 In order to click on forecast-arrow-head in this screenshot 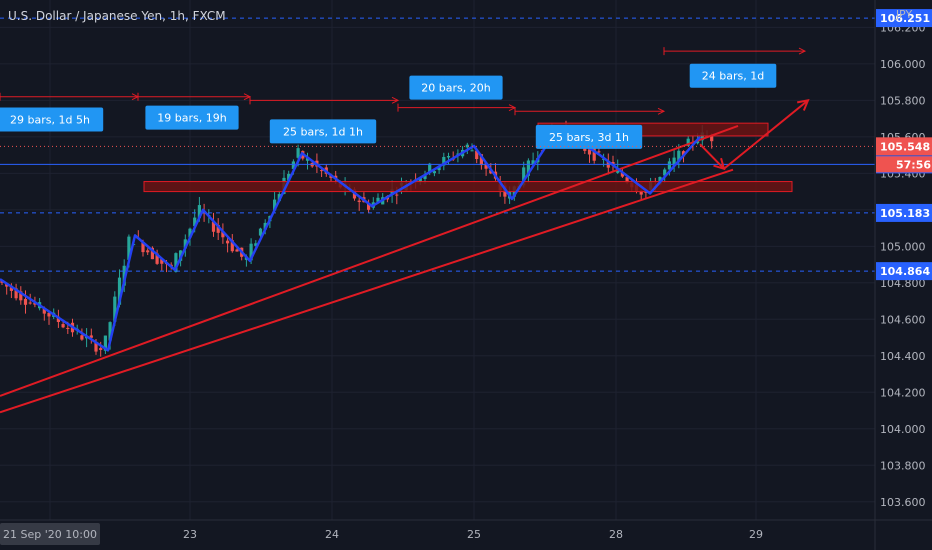, I will do `click(803, 105)`.